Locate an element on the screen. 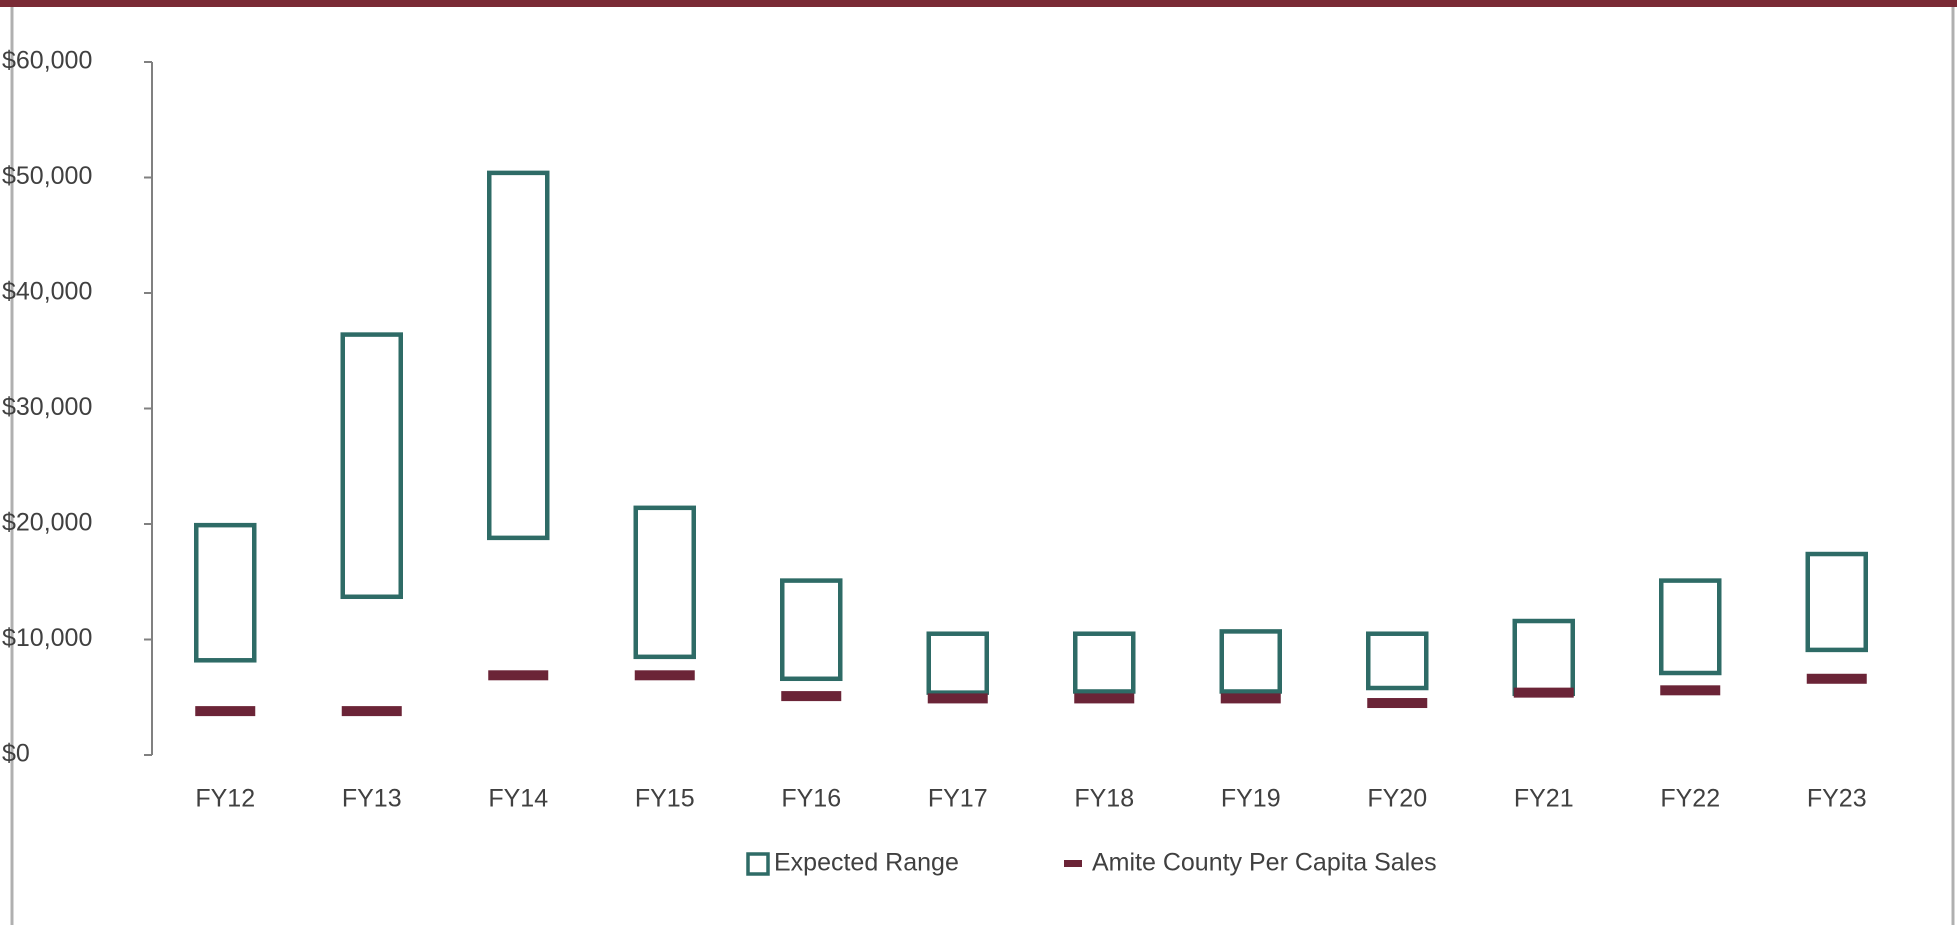 The height and width of the screenshot is (925, 1957). x-tick-label: FY23 is located at coordinates (1837, 799).